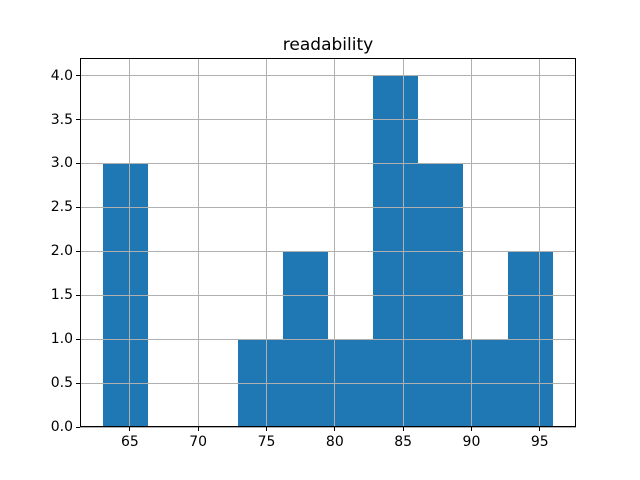 This screenshot has width=640, height=480. Describe the element at coordinates (61, 427) in the screenshot. I see `y-tick-label: 0.0` at that location.